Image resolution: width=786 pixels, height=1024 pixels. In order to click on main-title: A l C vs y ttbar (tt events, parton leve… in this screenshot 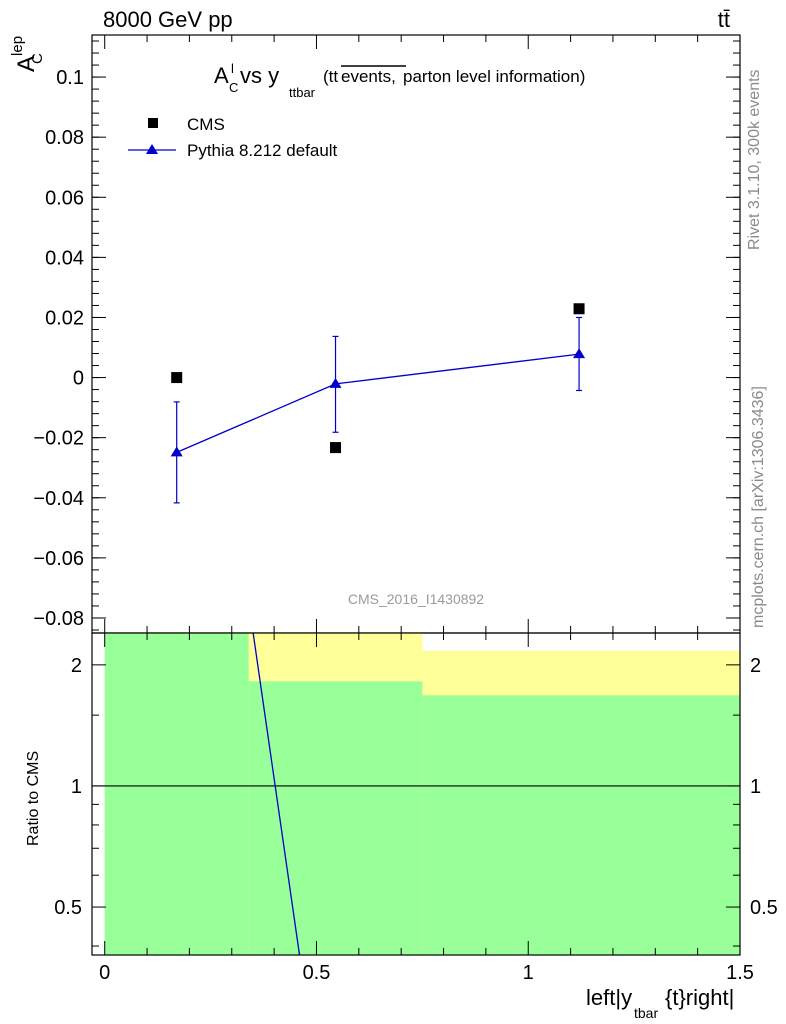, I will do `click(399, 80)`.